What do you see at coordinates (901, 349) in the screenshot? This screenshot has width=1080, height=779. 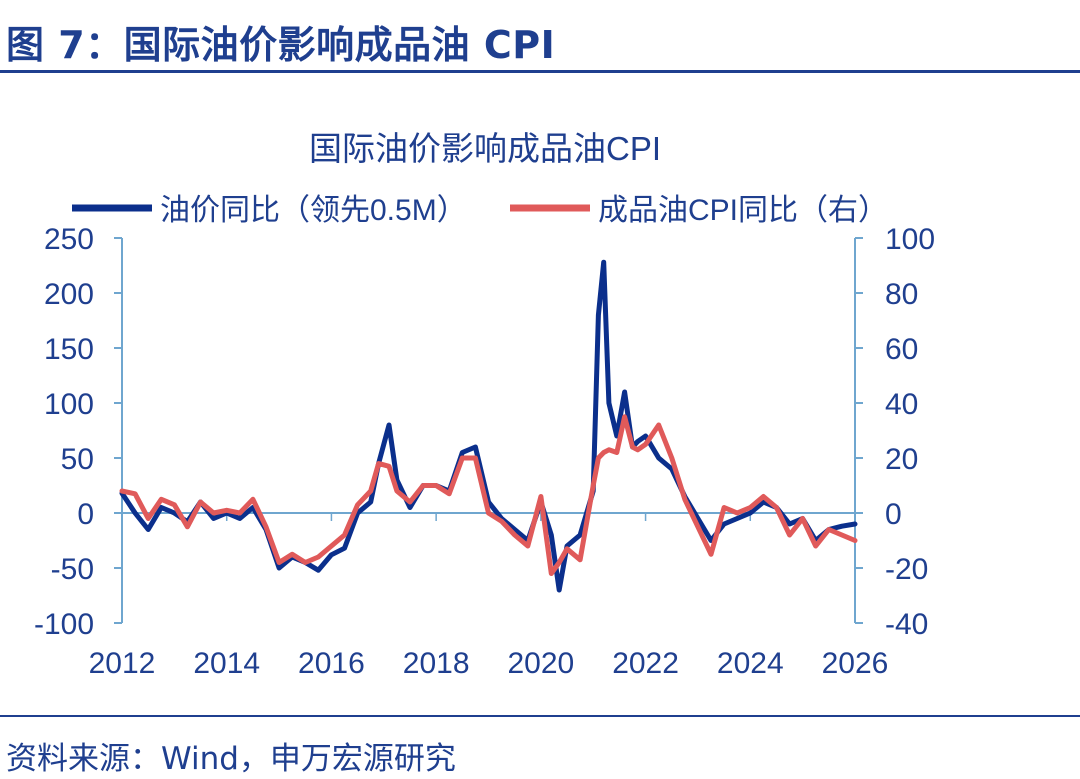 I see `right-tick-label: 60` at bounding box center [901, 349].